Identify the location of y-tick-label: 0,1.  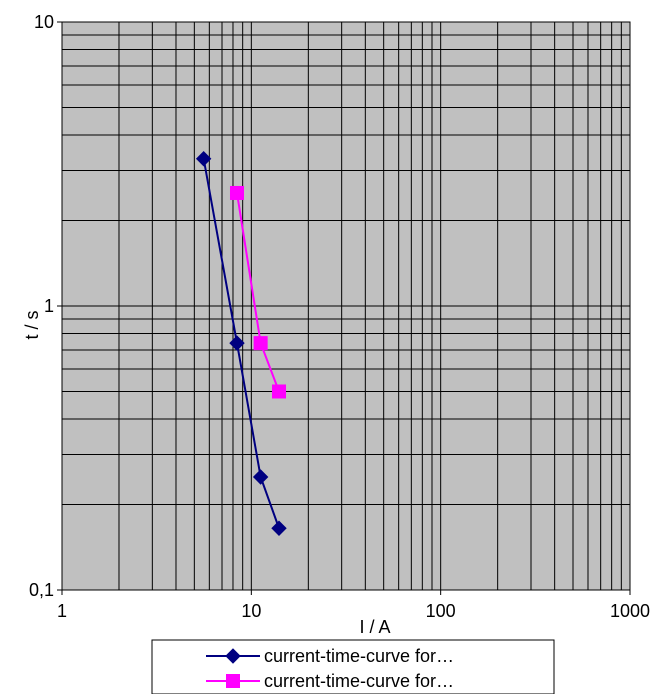
(41, 590).